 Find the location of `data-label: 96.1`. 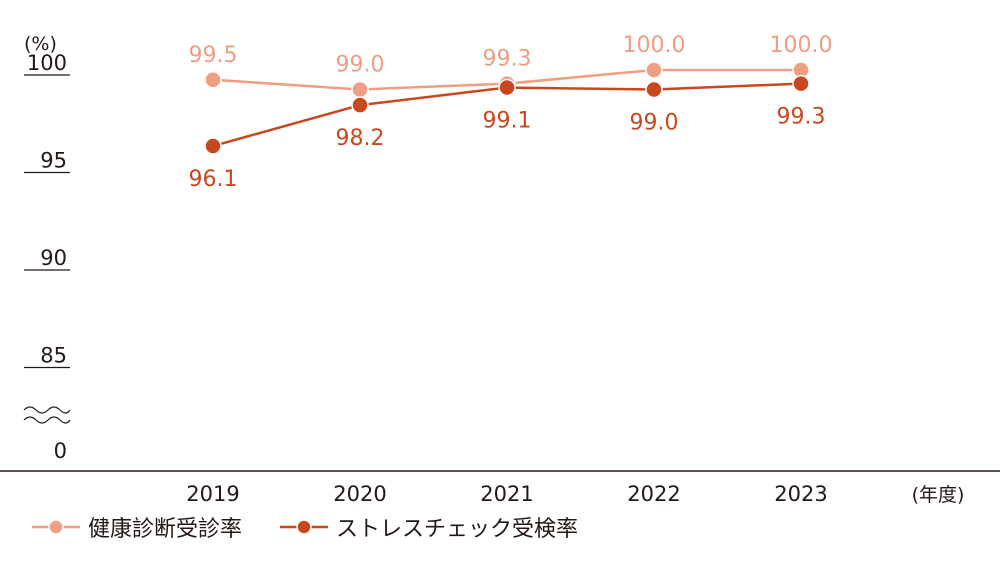

data-label: 96.1 is located at coordinates (213, 179).